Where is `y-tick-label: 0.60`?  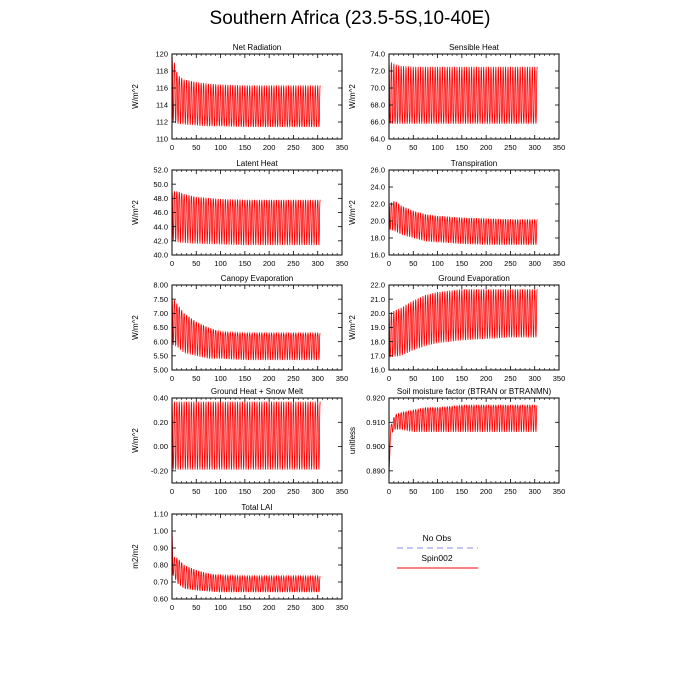 y-tick-label: 0.60 is located at coordinates (160, 599).